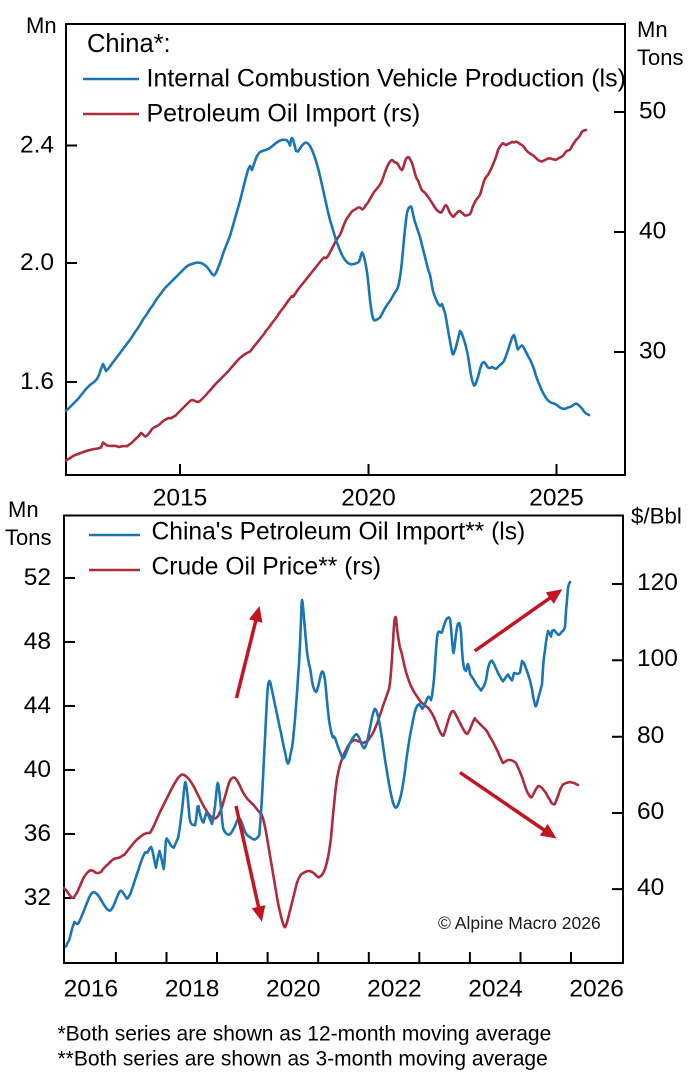 The height and width of the screenshot is (1090, 696). Describe the element at coordinates (180, 498) in the screenshot. I see `svg-text: 2015` at that location.